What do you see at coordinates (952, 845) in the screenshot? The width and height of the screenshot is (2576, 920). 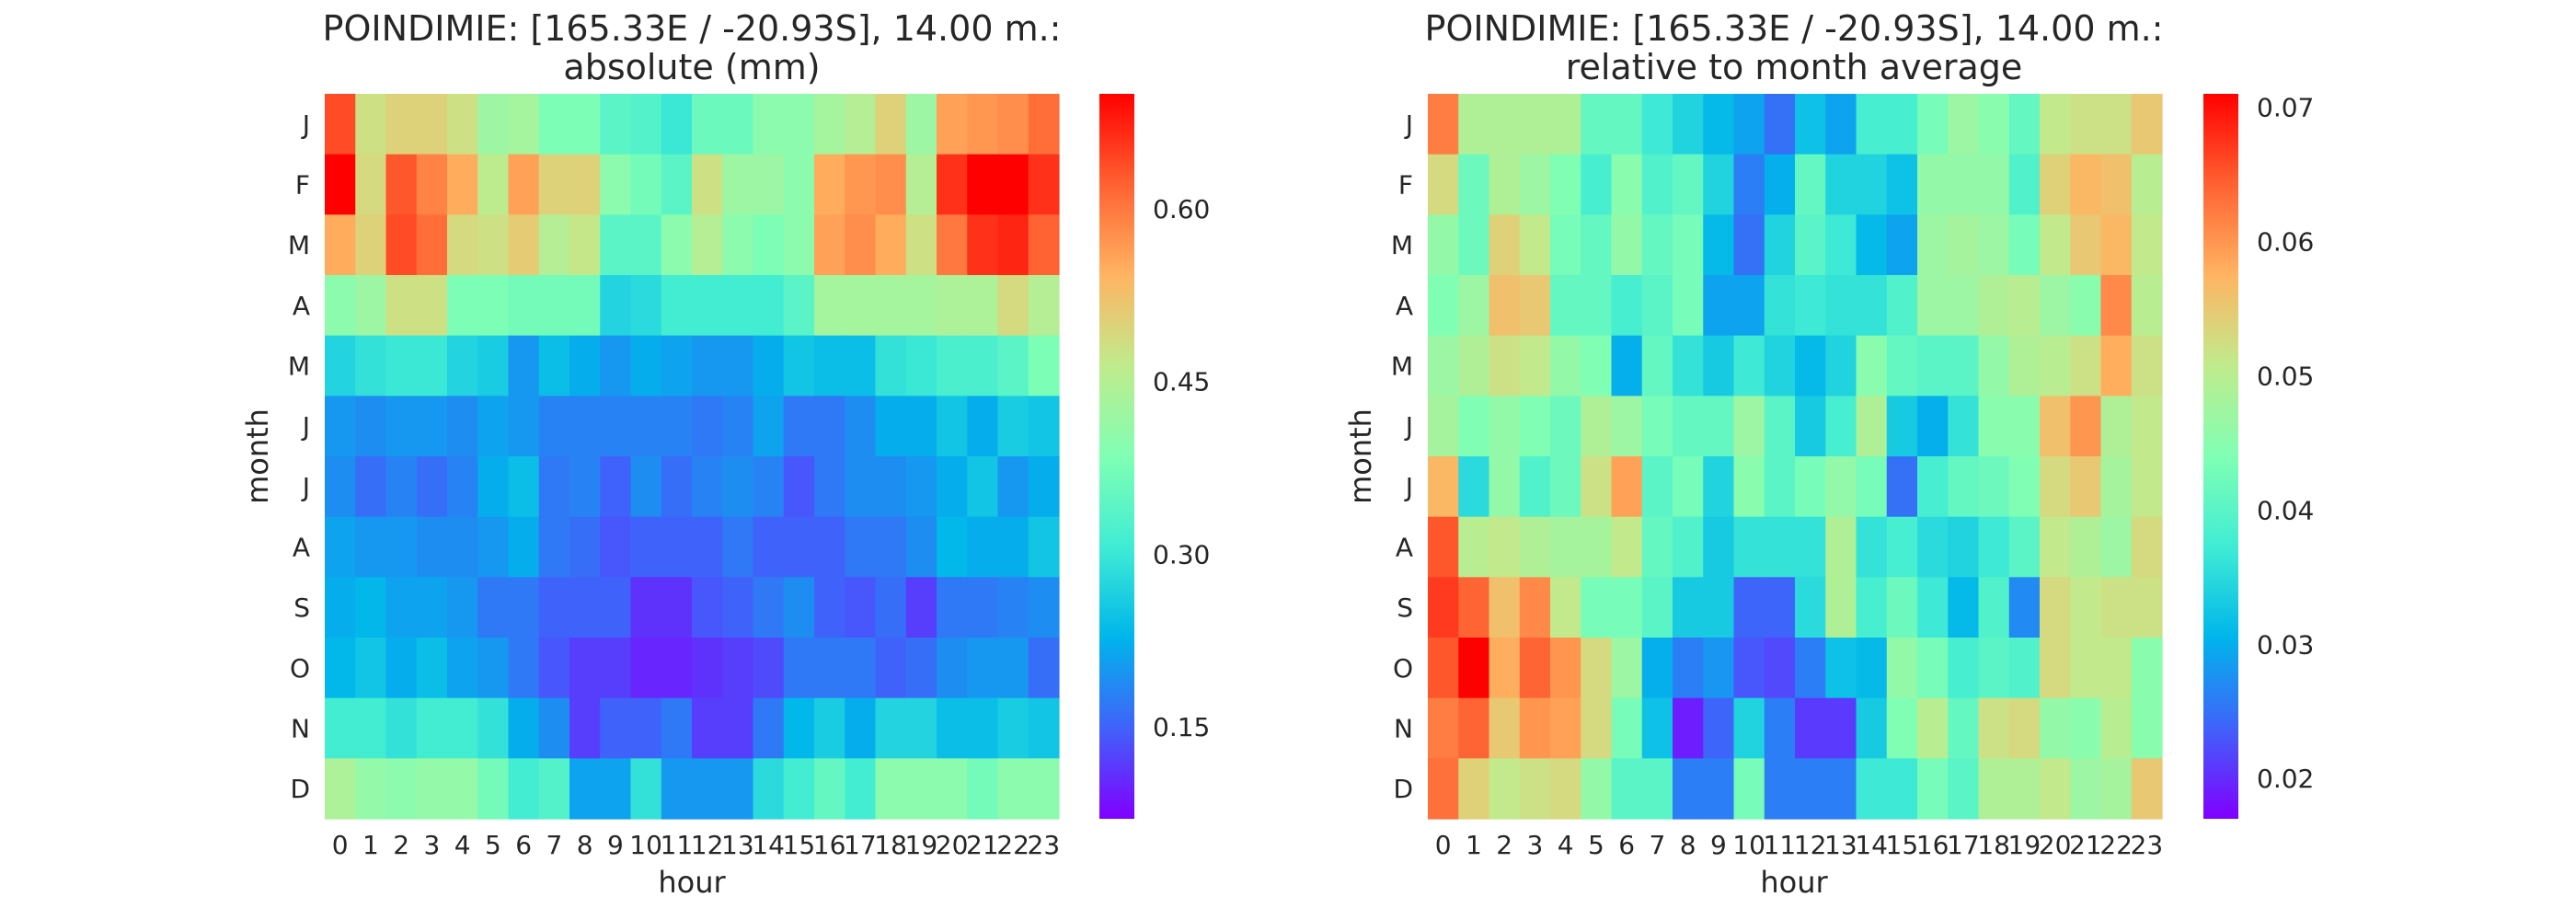 I see `x-tick-label: 20` at bounding box center [952, 845].